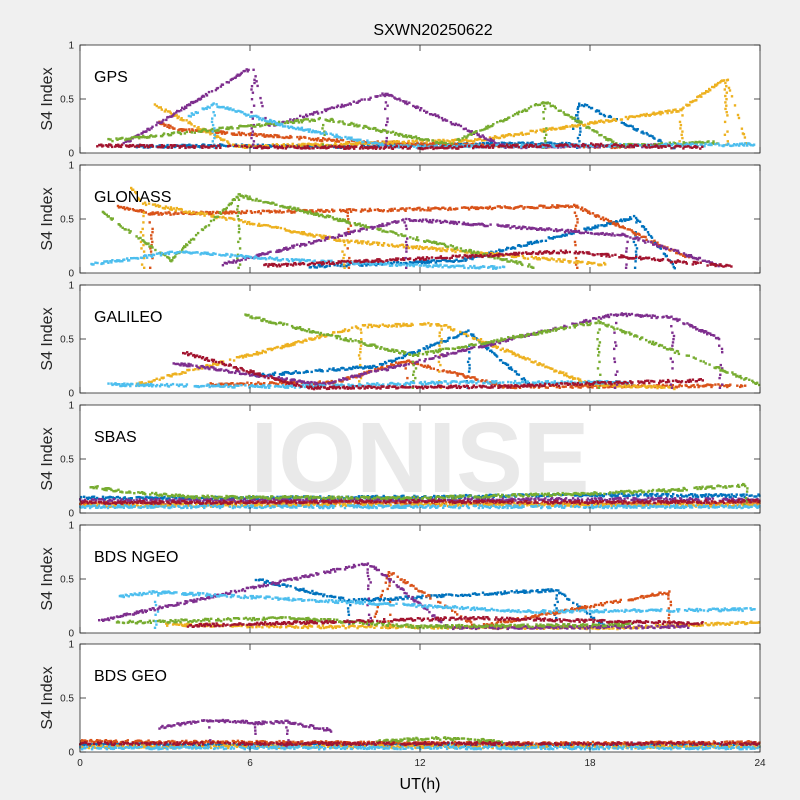 The width and height of the screenshot is (800, 800). I want to click on panel-1-series-1-spike-point, so click(578, 112).